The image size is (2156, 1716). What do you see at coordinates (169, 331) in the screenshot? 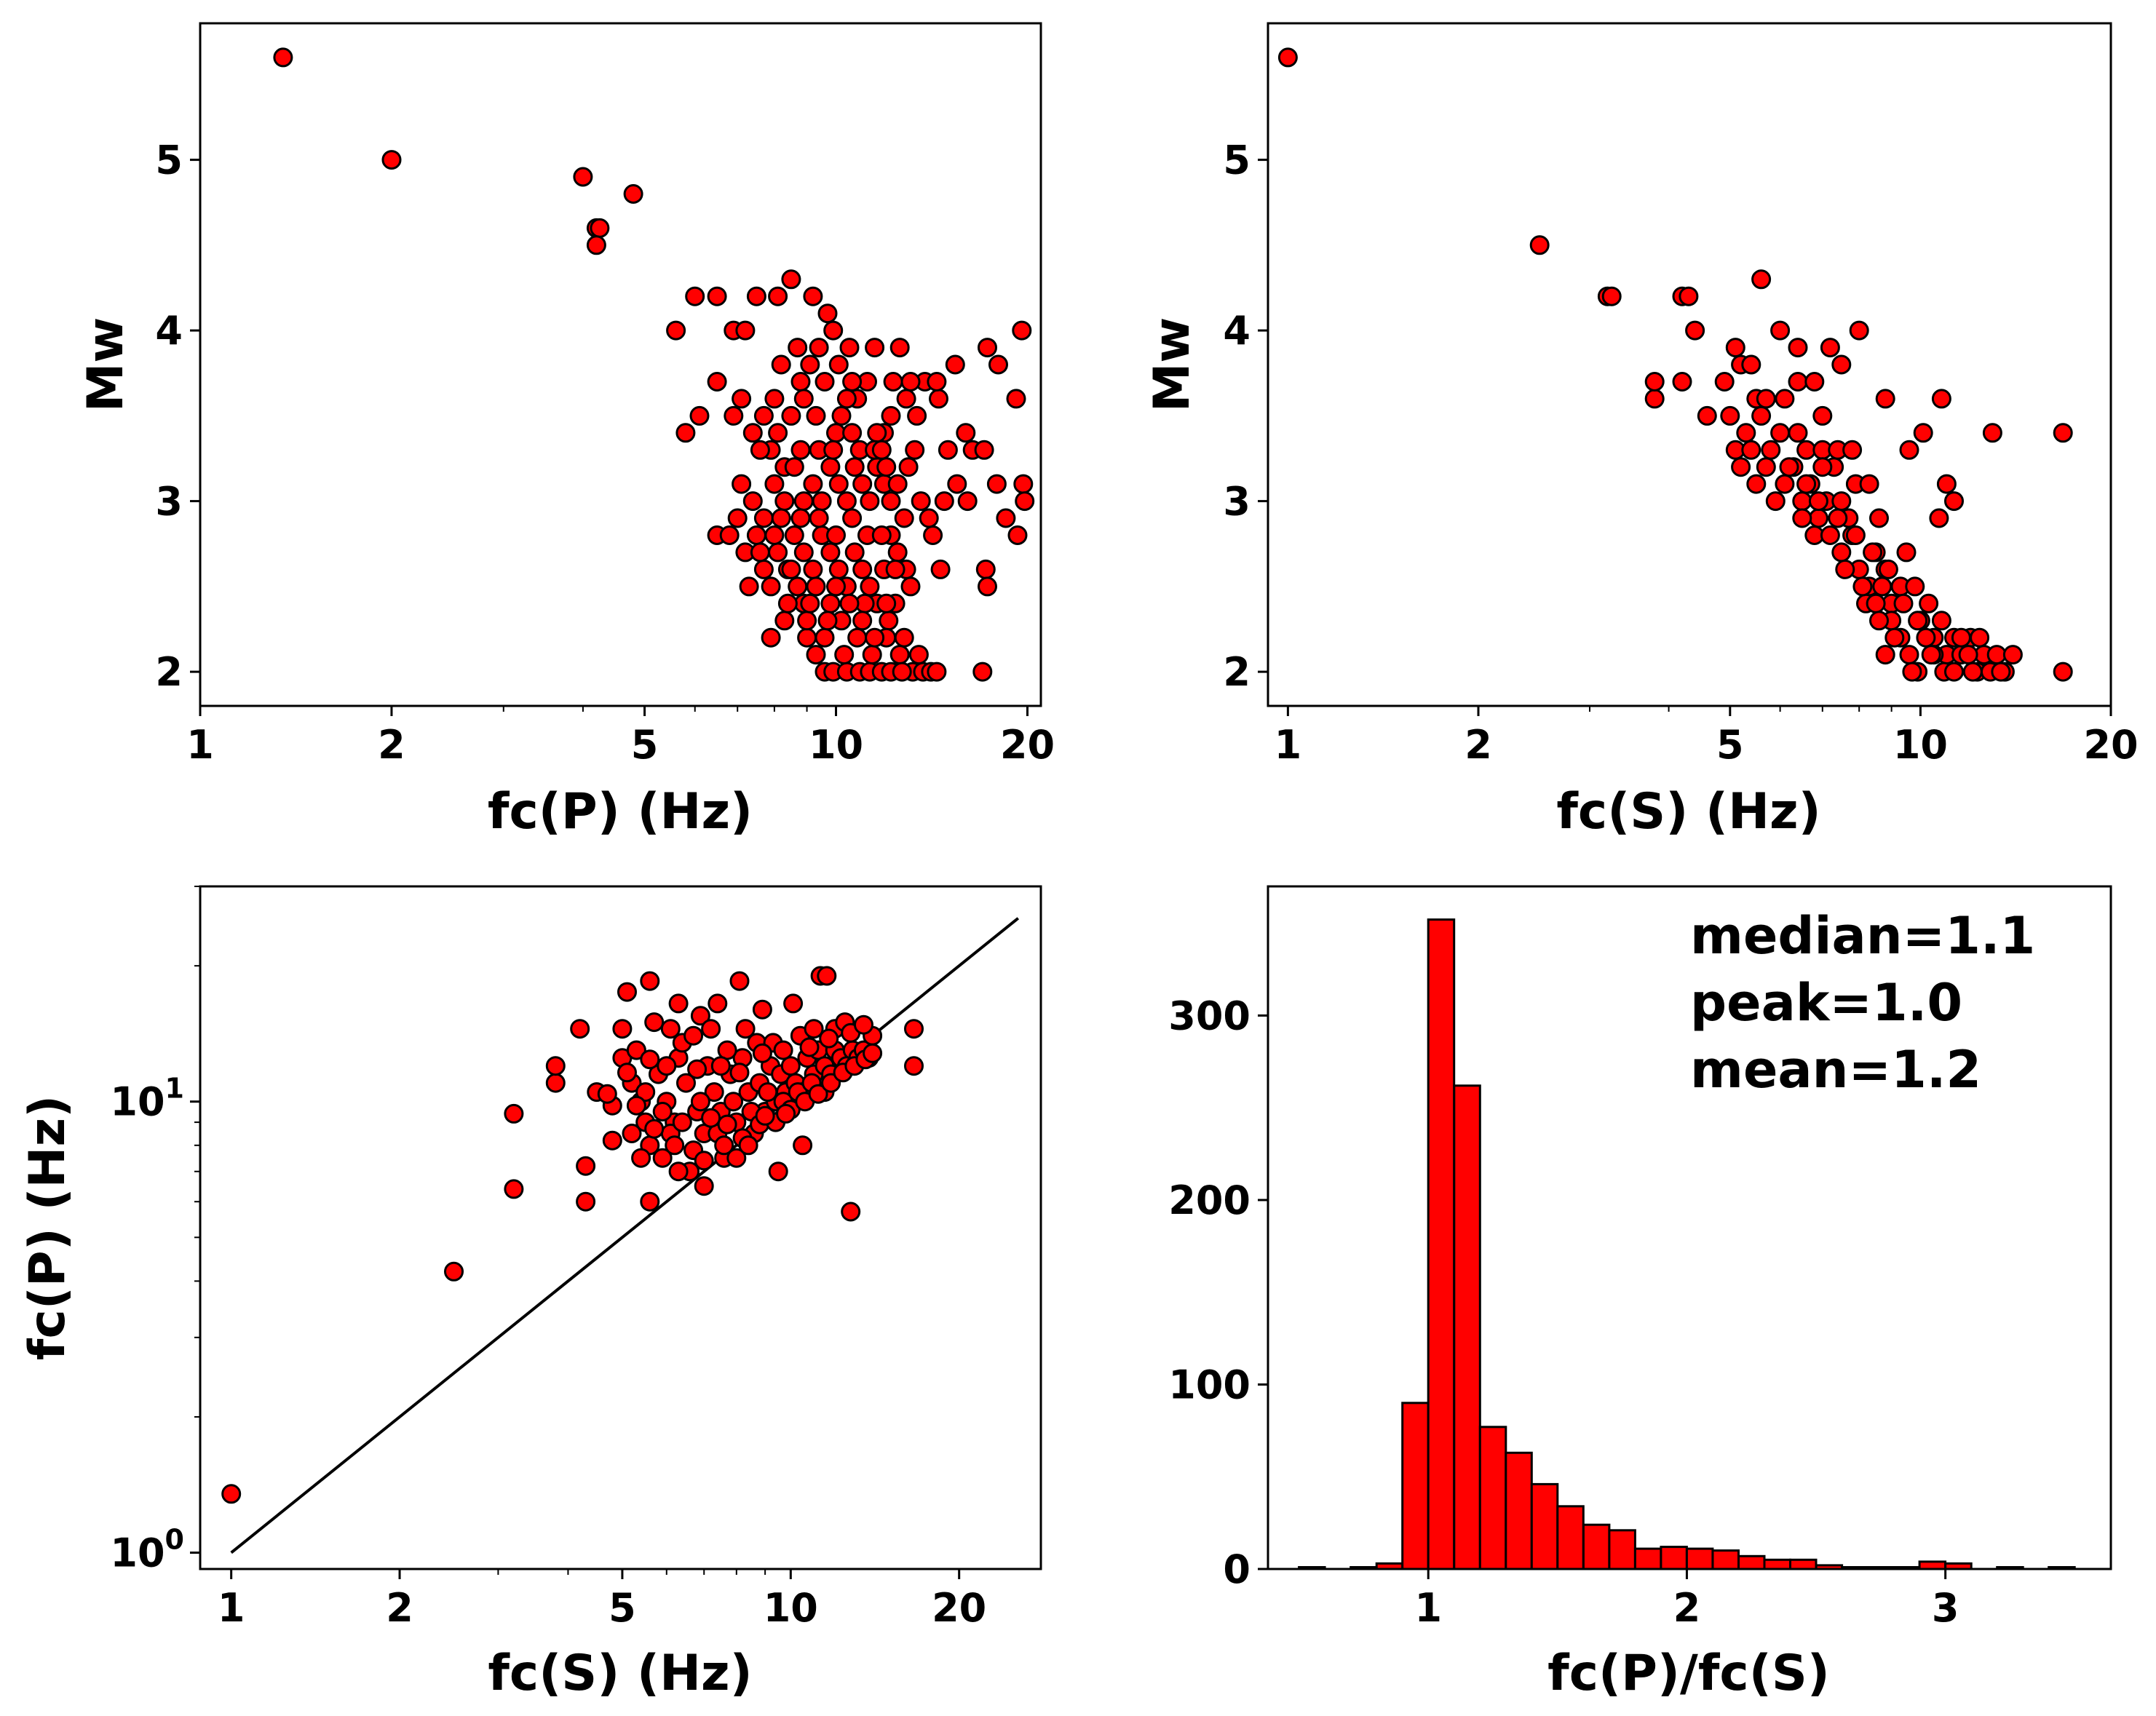
I see `y-tick-label: 4` at bounding box center [169, 331].